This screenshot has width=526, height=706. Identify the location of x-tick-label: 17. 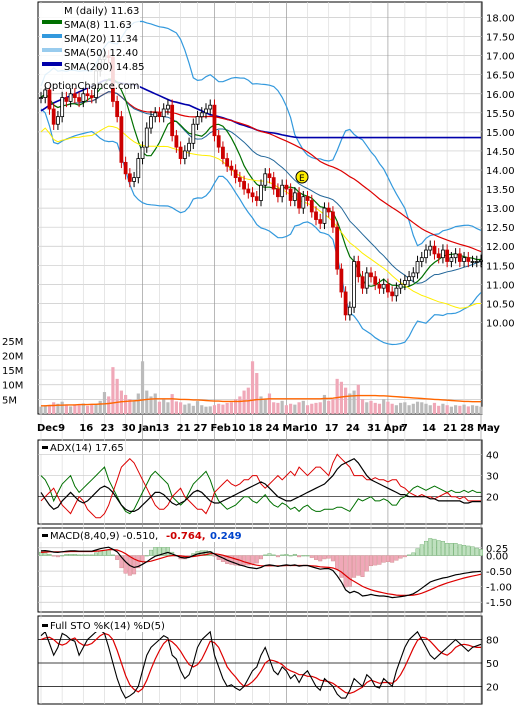
(332, 428).